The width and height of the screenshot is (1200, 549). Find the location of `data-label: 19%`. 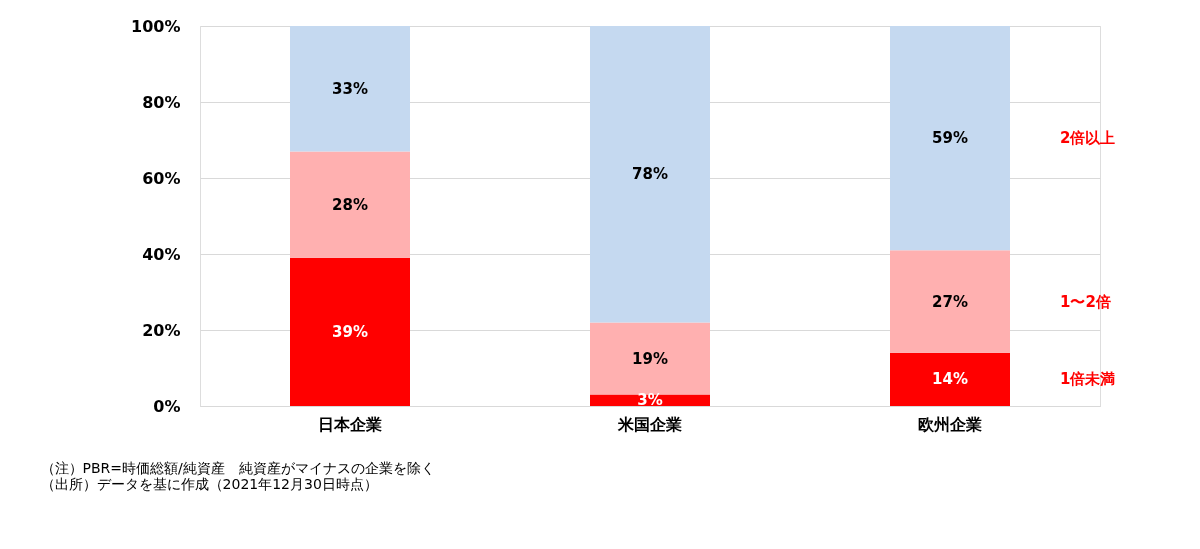

data-label: 19% is located at coordinates (650, 358).